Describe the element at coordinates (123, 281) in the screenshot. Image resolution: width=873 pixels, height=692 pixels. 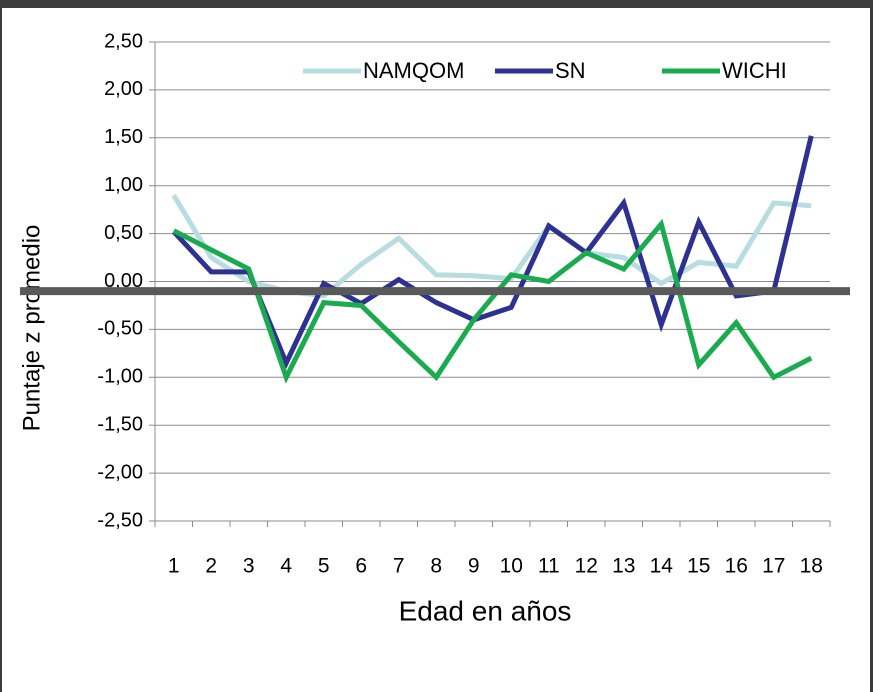
I see `y-tick-label: 0,00` at that location.